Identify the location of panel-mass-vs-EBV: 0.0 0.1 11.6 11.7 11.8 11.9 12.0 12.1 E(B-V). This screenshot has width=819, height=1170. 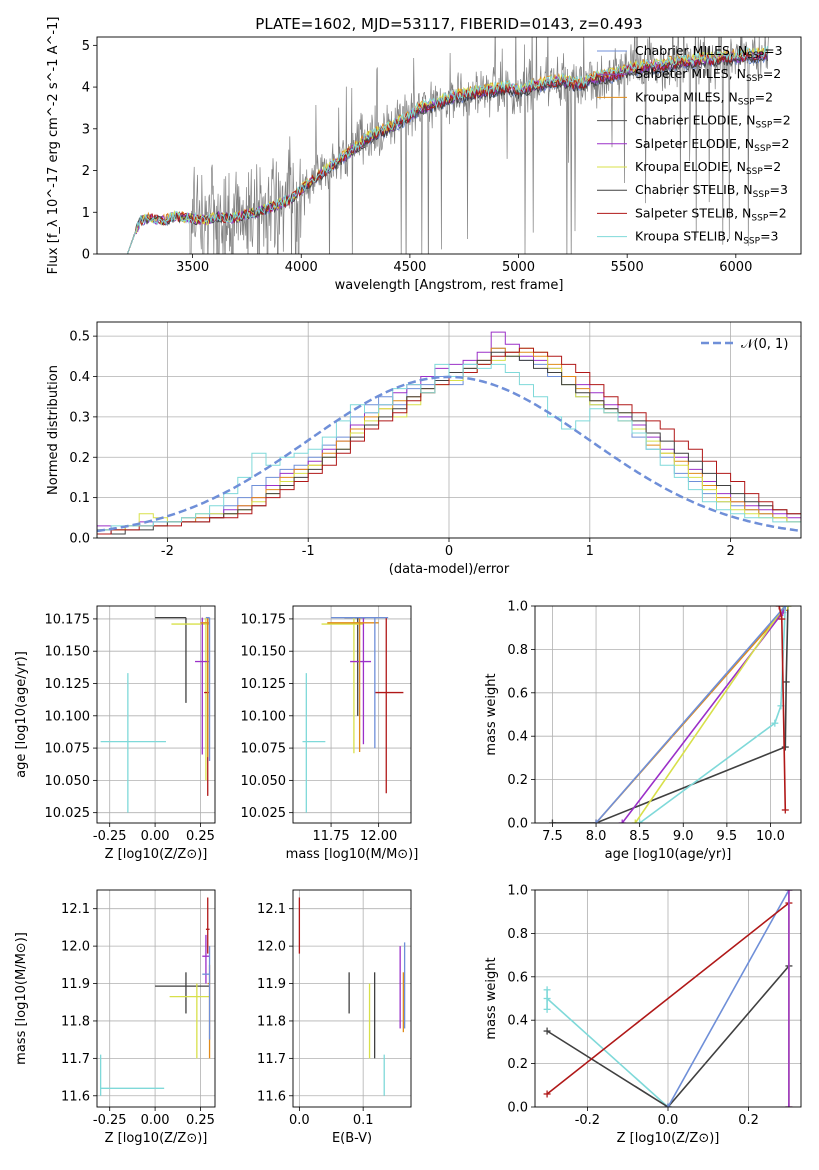
(334, 1017).